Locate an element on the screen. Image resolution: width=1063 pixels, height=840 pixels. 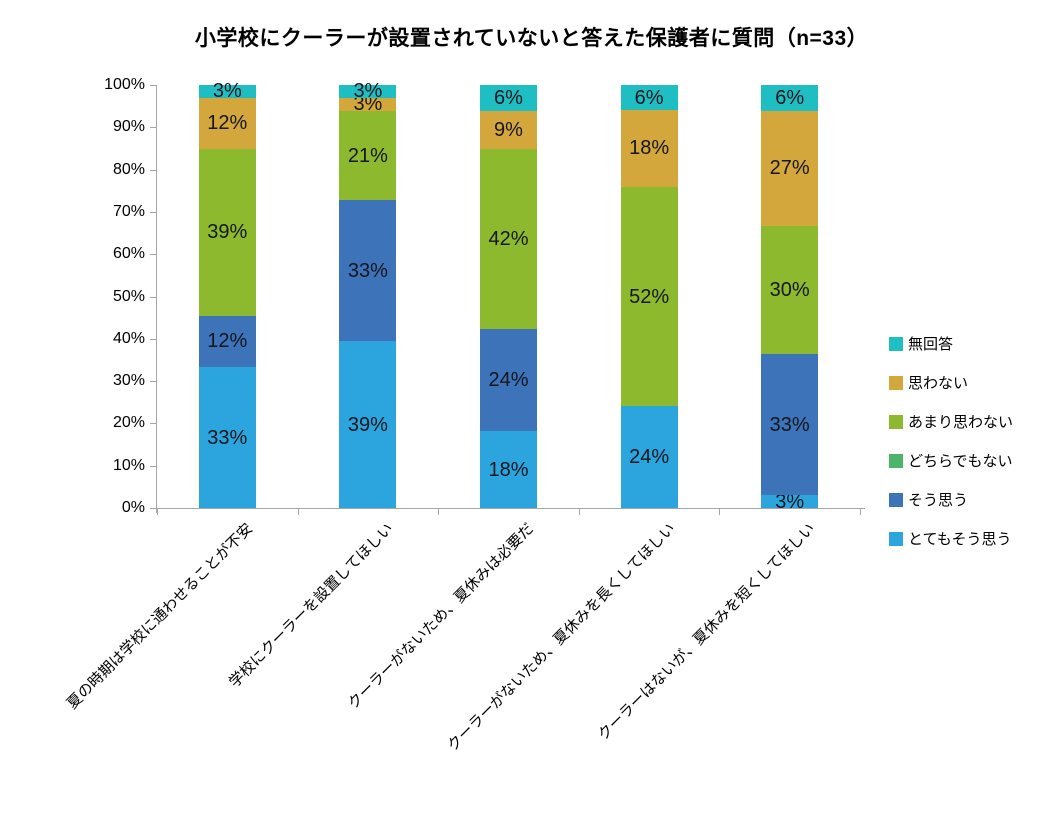
bar-segment: 21% is located at coordinates (368, 155).